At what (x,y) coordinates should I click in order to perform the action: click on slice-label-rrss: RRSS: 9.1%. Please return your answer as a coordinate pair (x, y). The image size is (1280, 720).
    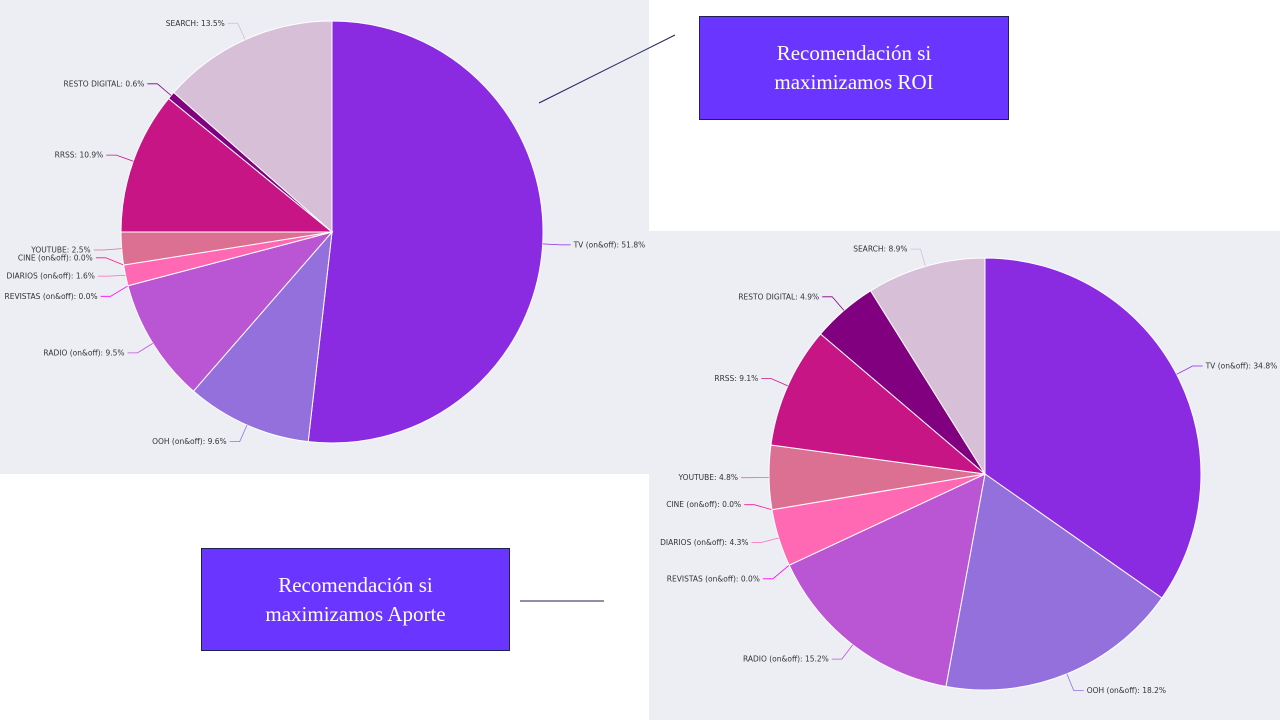
    Looking at the image, I should click on (736, 378).